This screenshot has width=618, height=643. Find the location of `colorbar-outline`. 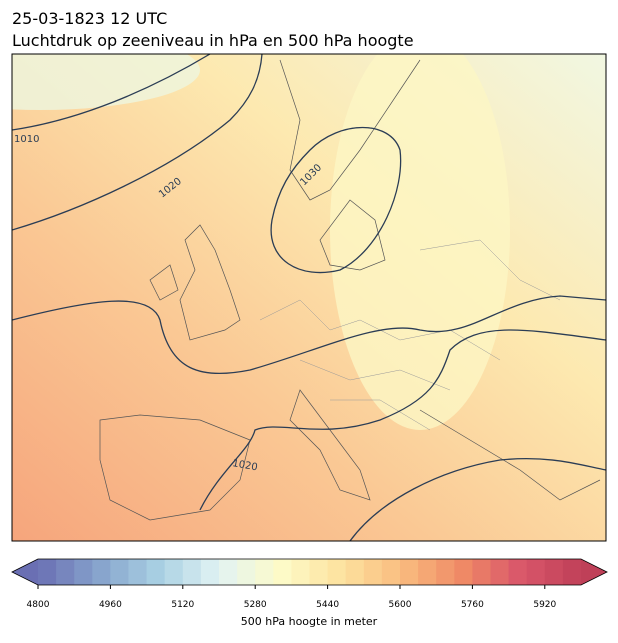

colorbar-outline is located at coordinates (309, 572).